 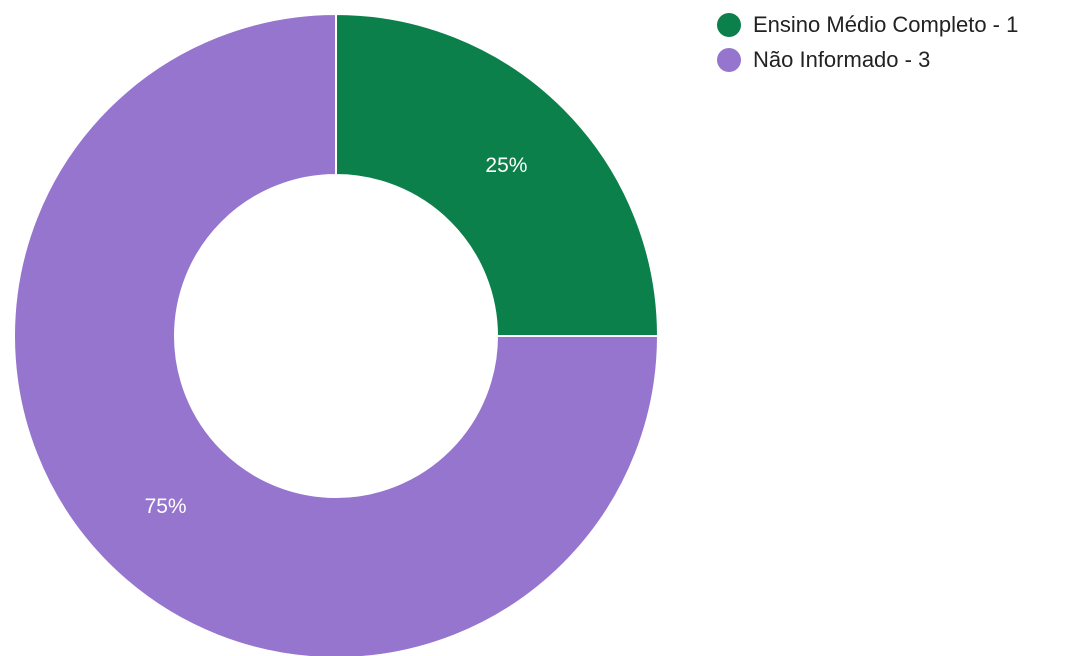 What do you see at coordinates (729, 60) in the screenshot?
I see `legend-swatch-nao-informado` at bounding box center [729, 60].